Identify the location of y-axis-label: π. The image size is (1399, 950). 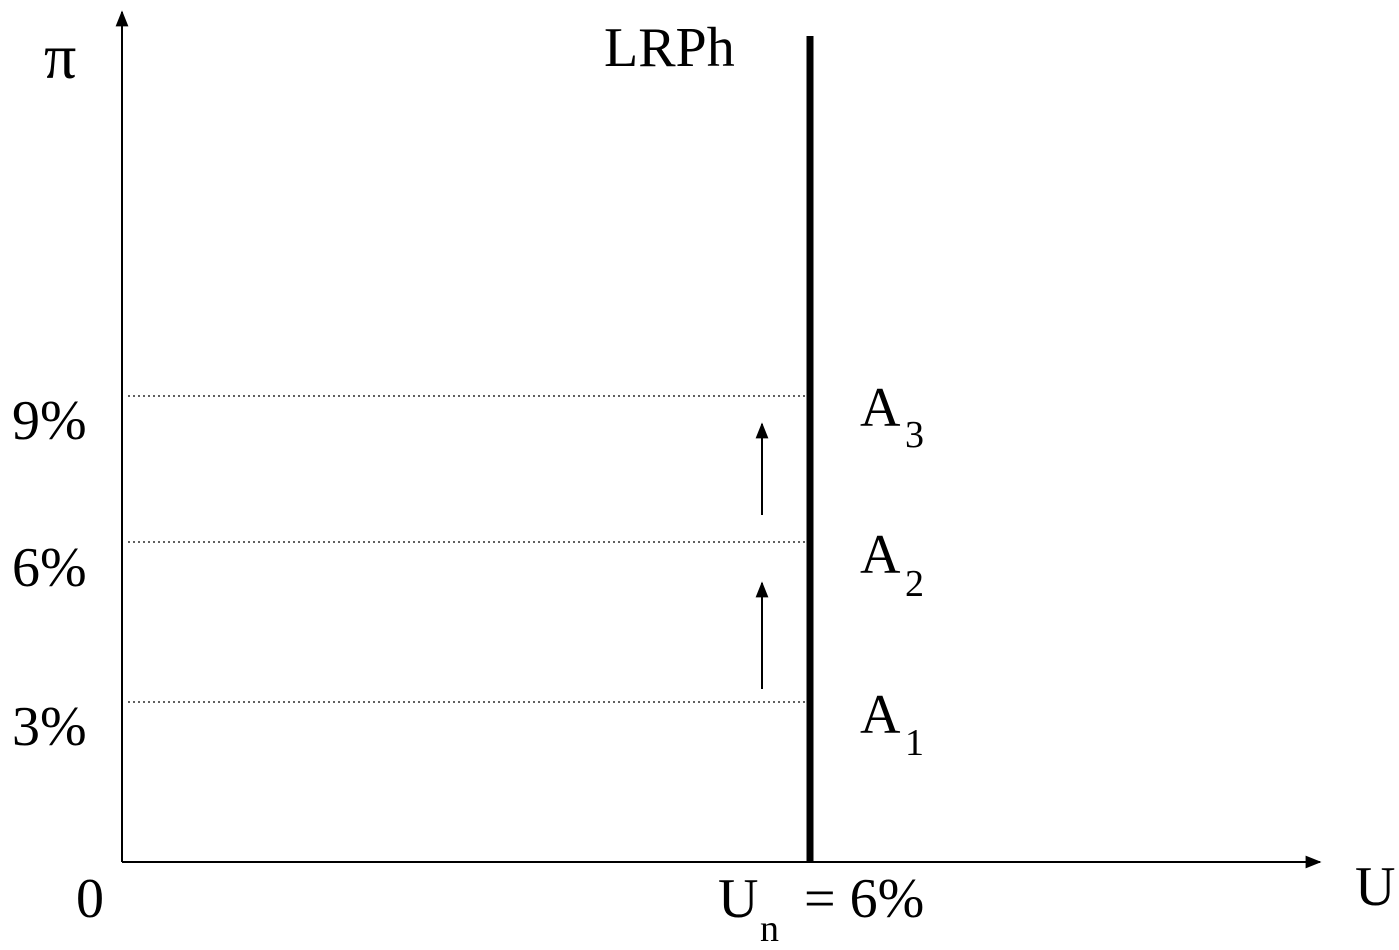
(60, 56).